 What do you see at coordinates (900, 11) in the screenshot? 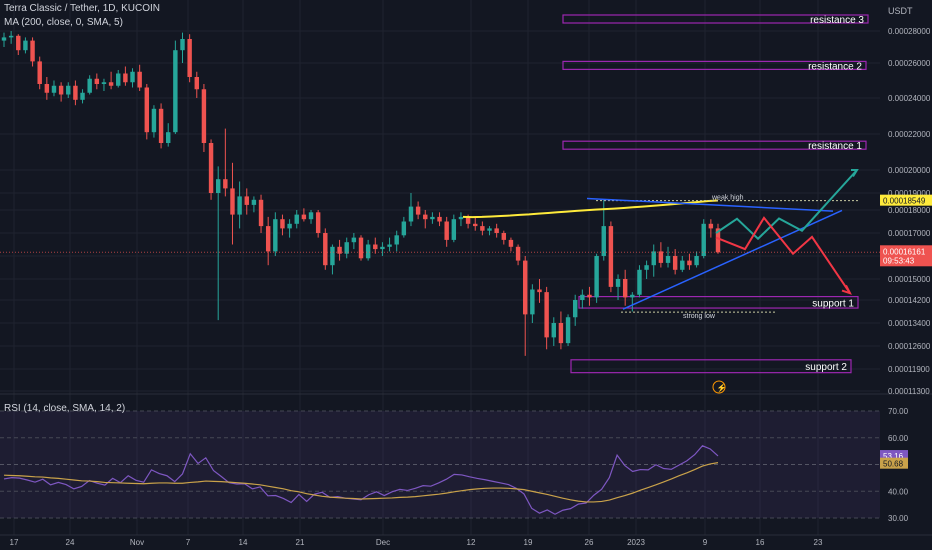
I see `currency-unit: USDT` at bounding box center [900, 11].